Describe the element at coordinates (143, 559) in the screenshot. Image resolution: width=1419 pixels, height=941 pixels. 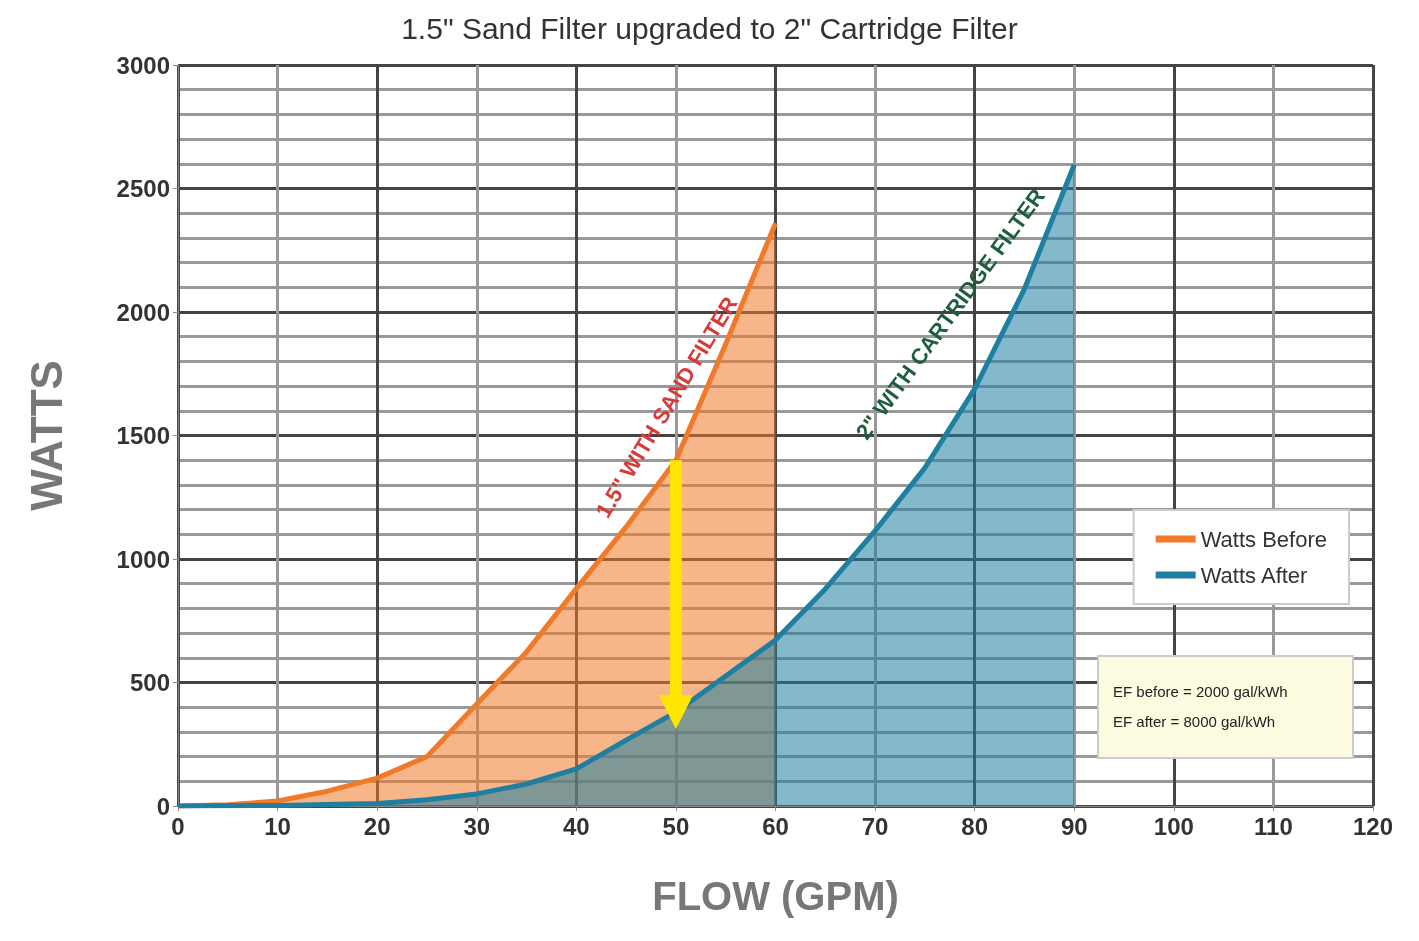
I see `y-tick-label: 1000` at that location.